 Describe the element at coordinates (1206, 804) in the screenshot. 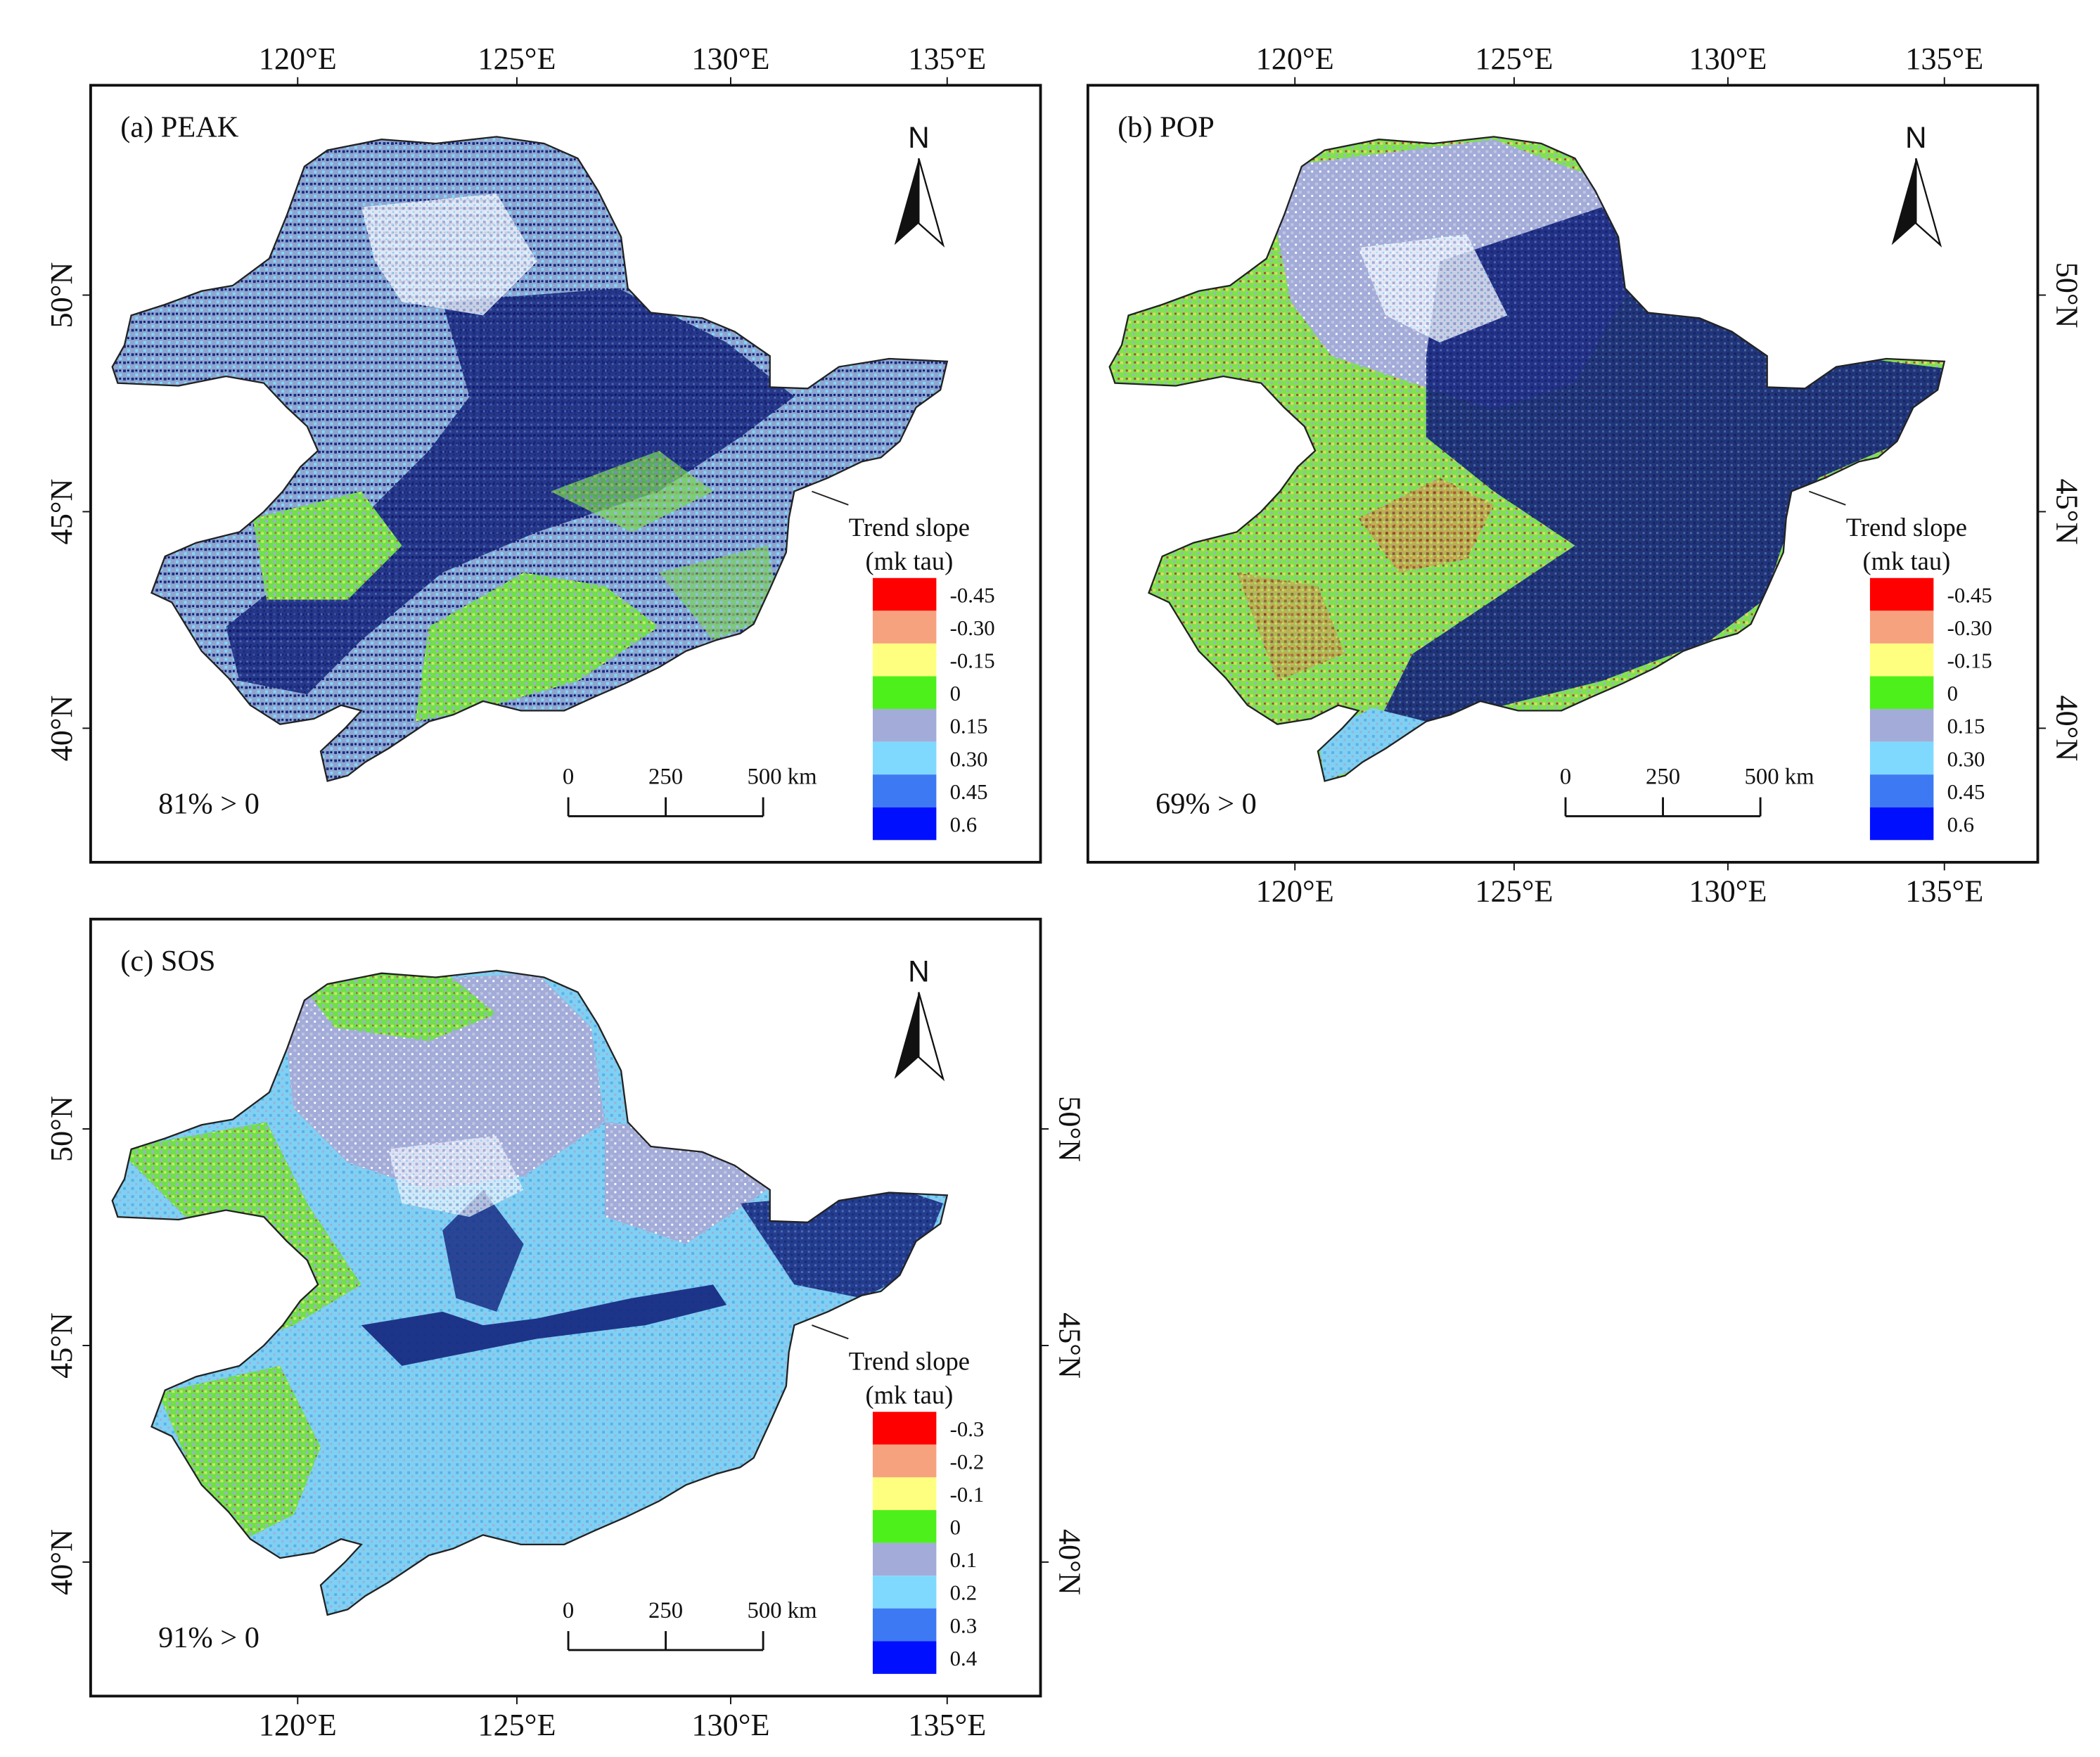

I see `percent-positive-label: 69% > 0` at that location.